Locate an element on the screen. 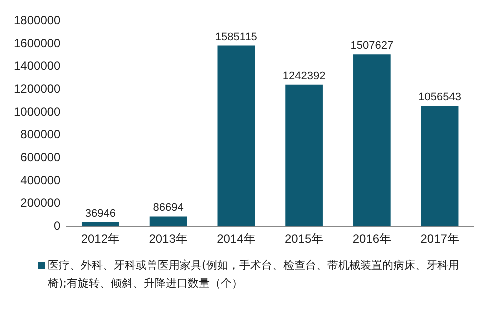  y-tick-label: 1600000 is located at coordinates (38, 43).